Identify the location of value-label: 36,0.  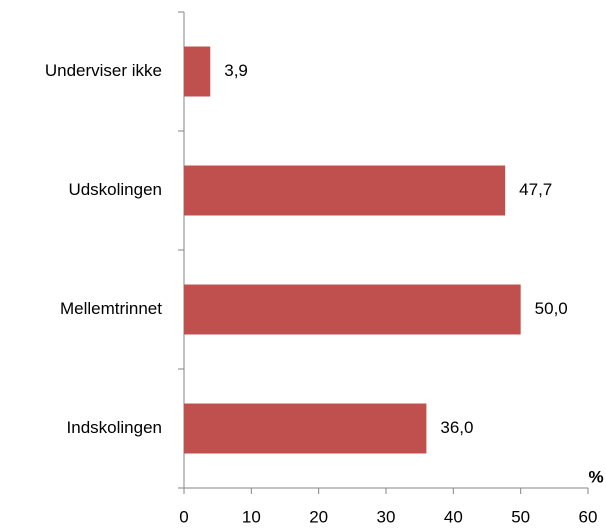
(456, 427).